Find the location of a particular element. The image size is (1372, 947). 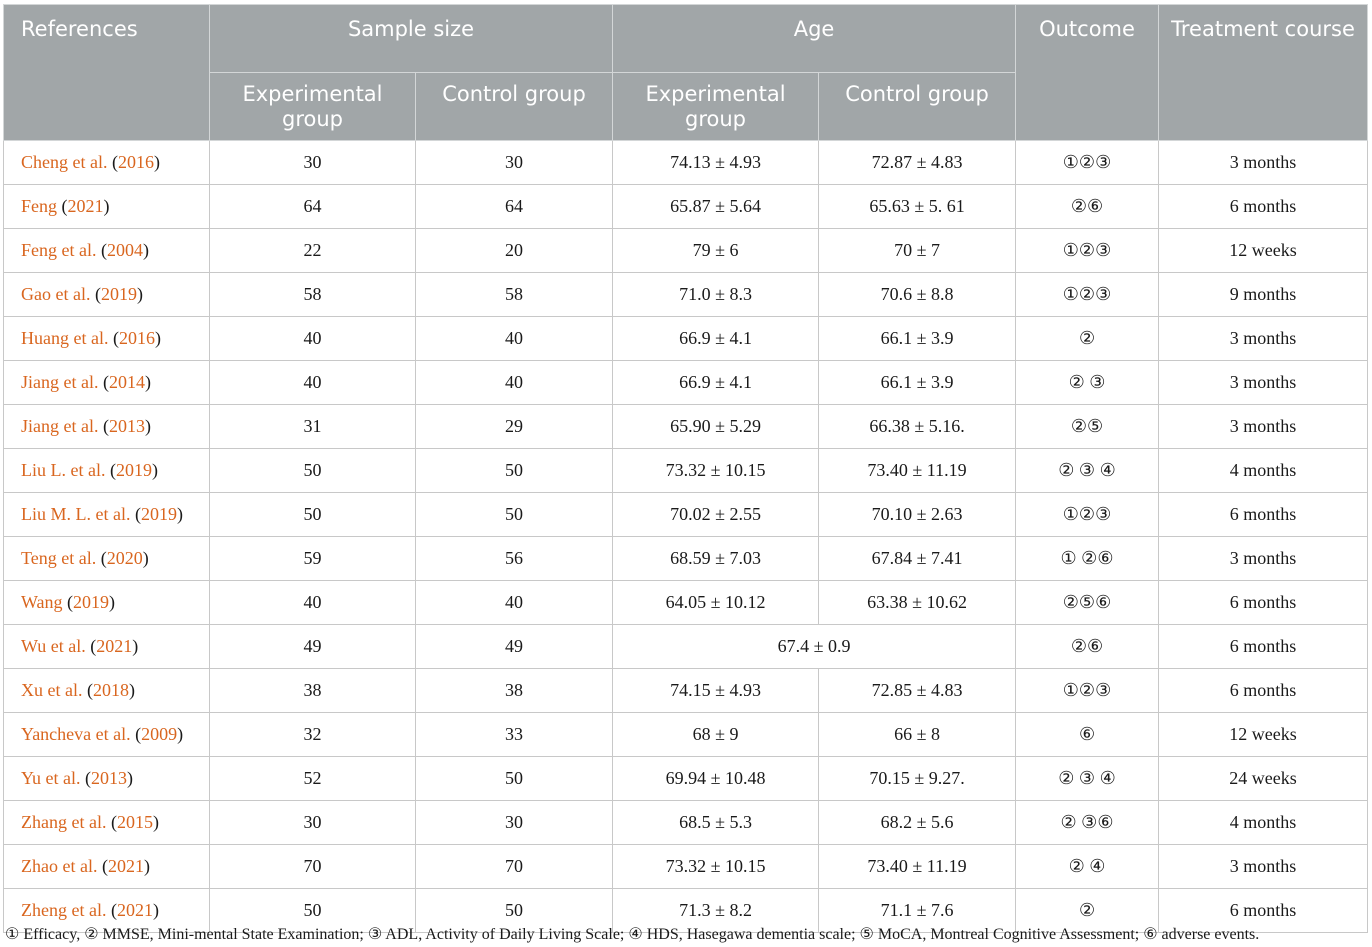

reference-cell: Xu et al. (2018) is located at coordinates (106, 690).